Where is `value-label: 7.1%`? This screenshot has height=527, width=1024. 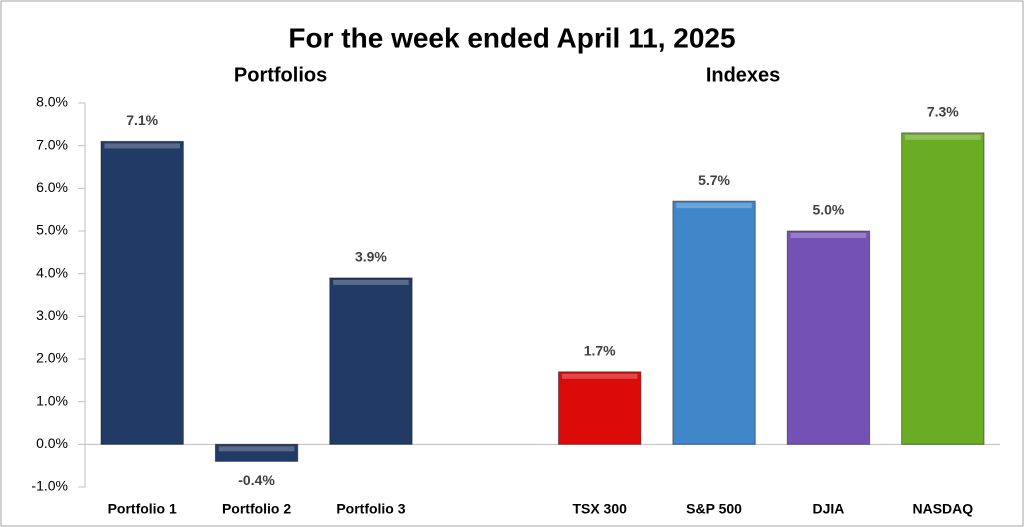
value-label: 7.1% is located at coordinates (142, 120).